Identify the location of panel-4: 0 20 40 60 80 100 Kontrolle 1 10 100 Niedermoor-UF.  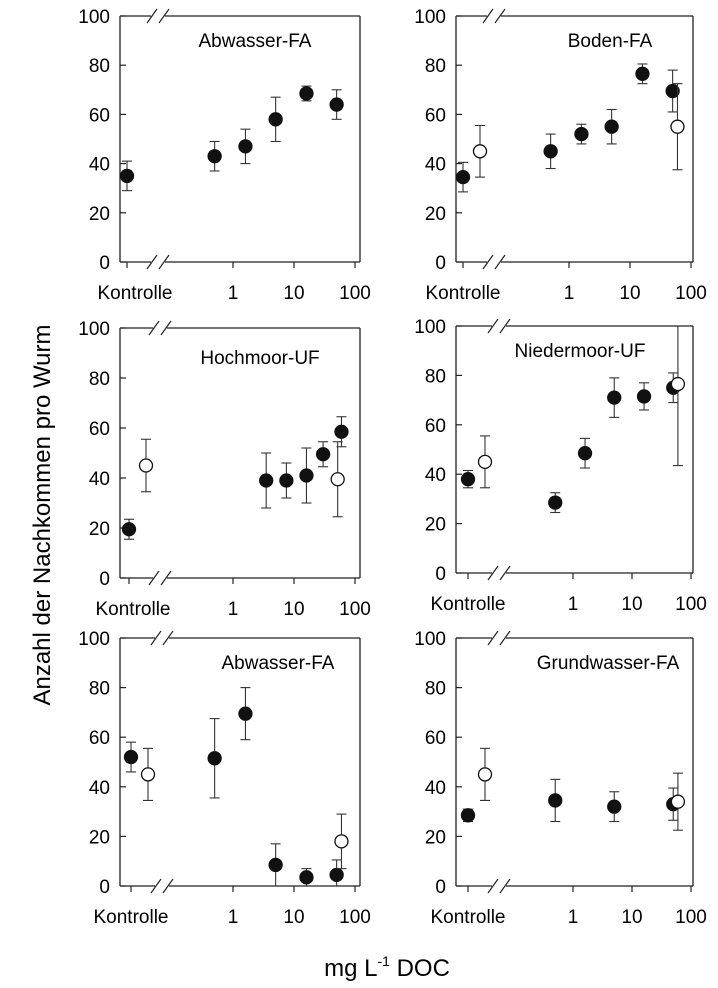
(560, 466).